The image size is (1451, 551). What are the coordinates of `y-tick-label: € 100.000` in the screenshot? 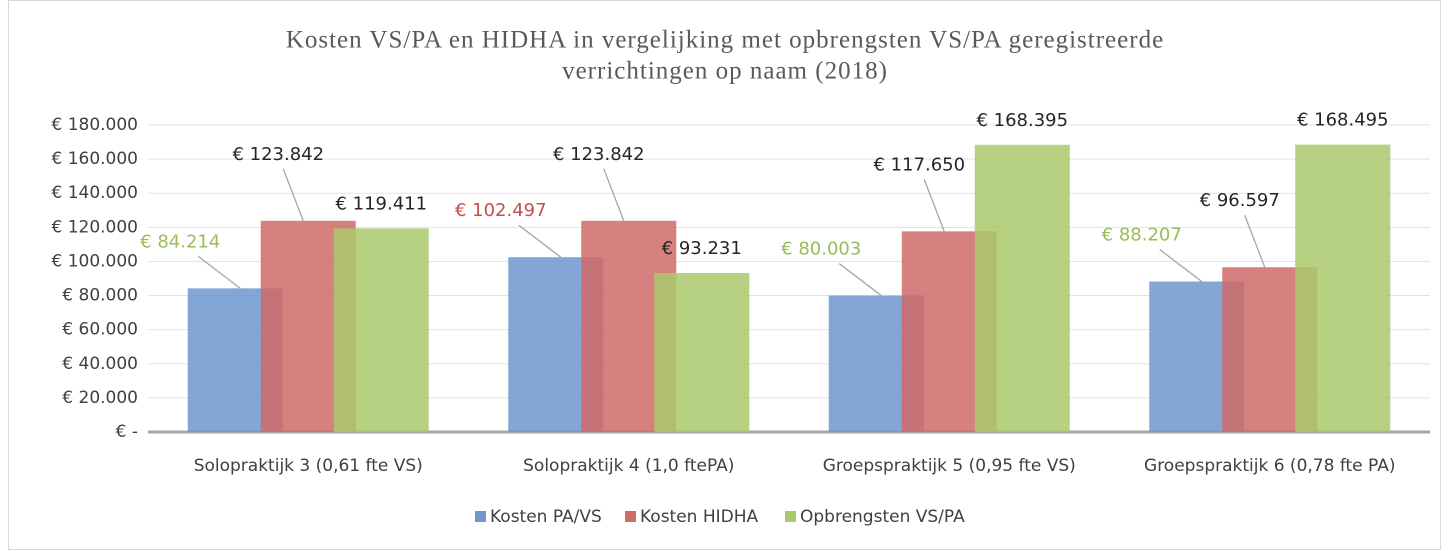 It's located at (94, 261).